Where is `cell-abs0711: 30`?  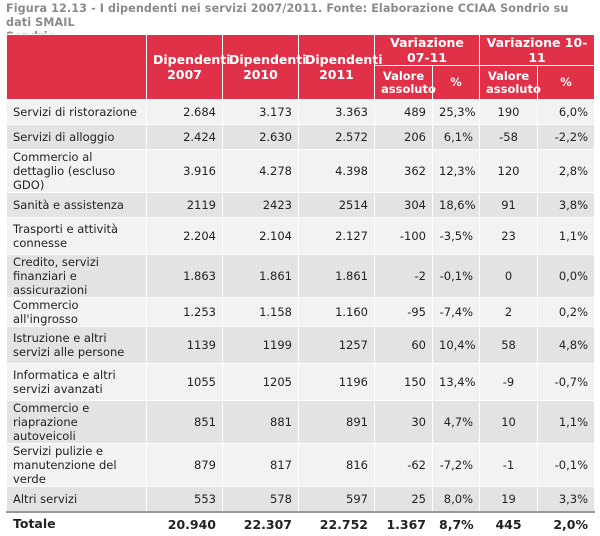 cell-abs0711: 30 is located at coordinates (403, 422).